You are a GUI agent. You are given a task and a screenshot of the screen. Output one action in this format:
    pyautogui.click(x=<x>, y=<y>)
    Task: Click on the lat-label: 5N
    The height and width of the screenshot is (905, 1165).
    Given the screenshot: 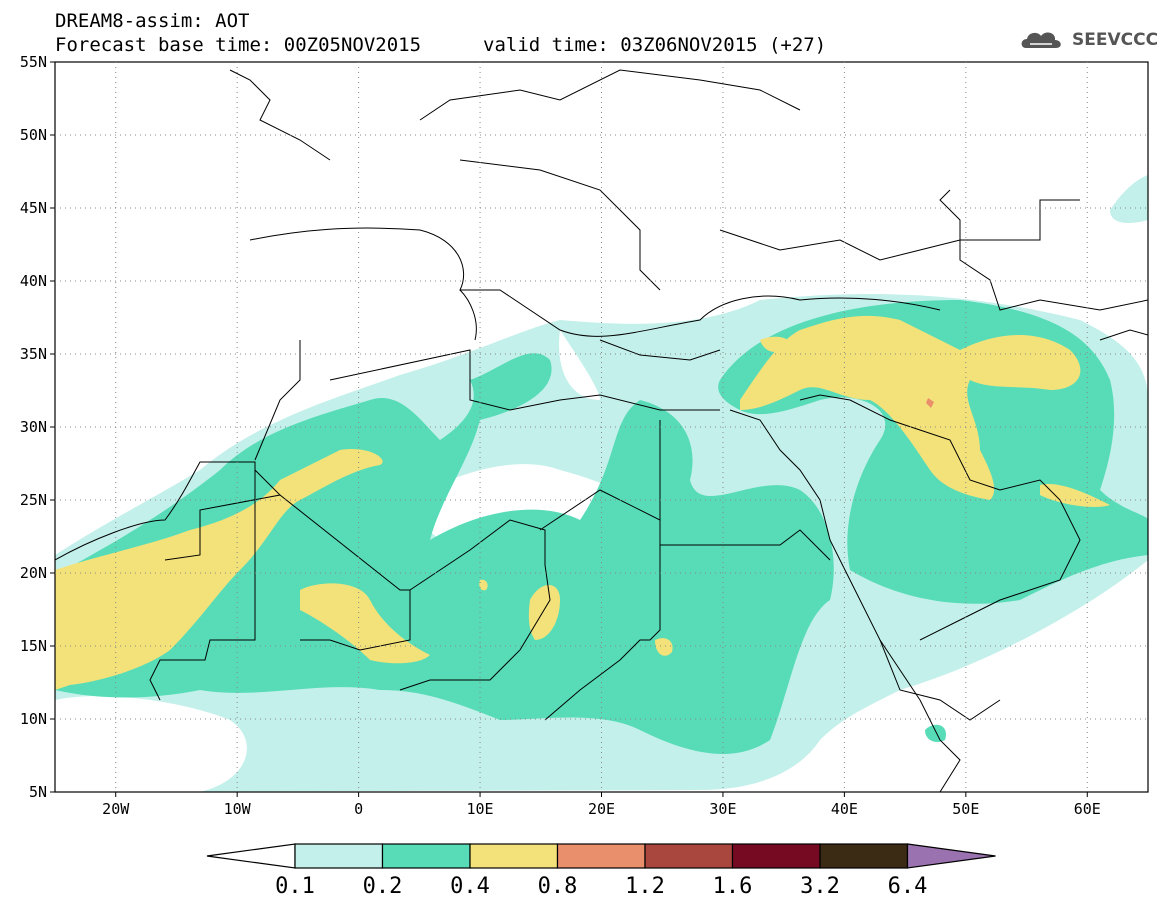 What is the action you would take?
    pyautogui.click(x=38, y=792)
    